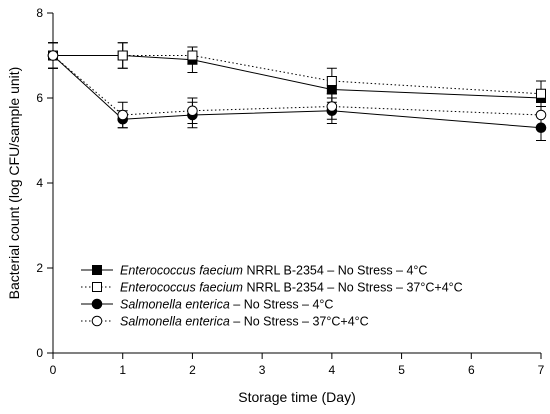 This screenshot has height=414, width=550. What do you see at coordinates (14, 183) in the screenshot?
I see `y-axis-title: Bacterial count (log CFU/sample unit)` at bounding box center [14, 183].